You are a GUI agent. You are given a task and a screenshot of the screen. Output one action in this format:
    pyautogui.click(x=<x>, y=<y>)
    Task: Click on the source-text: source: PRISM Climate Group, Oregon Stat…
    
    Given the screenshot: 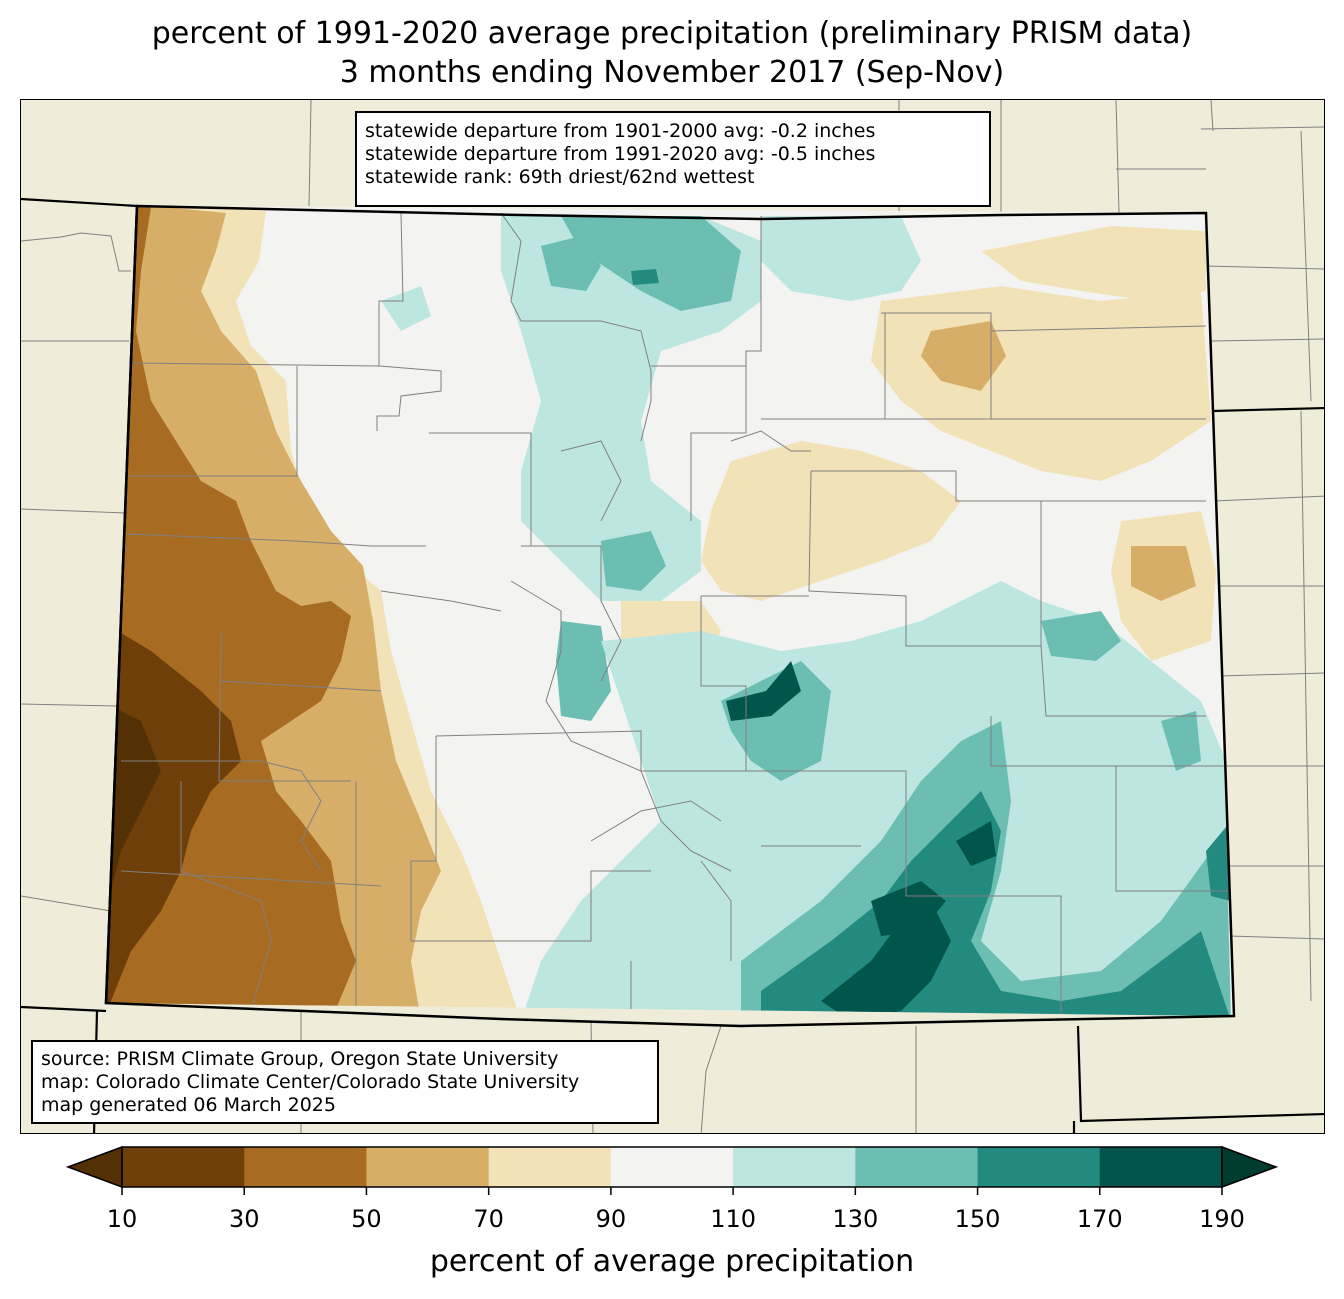 What is the action you would take?
    pyautogui.click(x=300, y=1059)
    